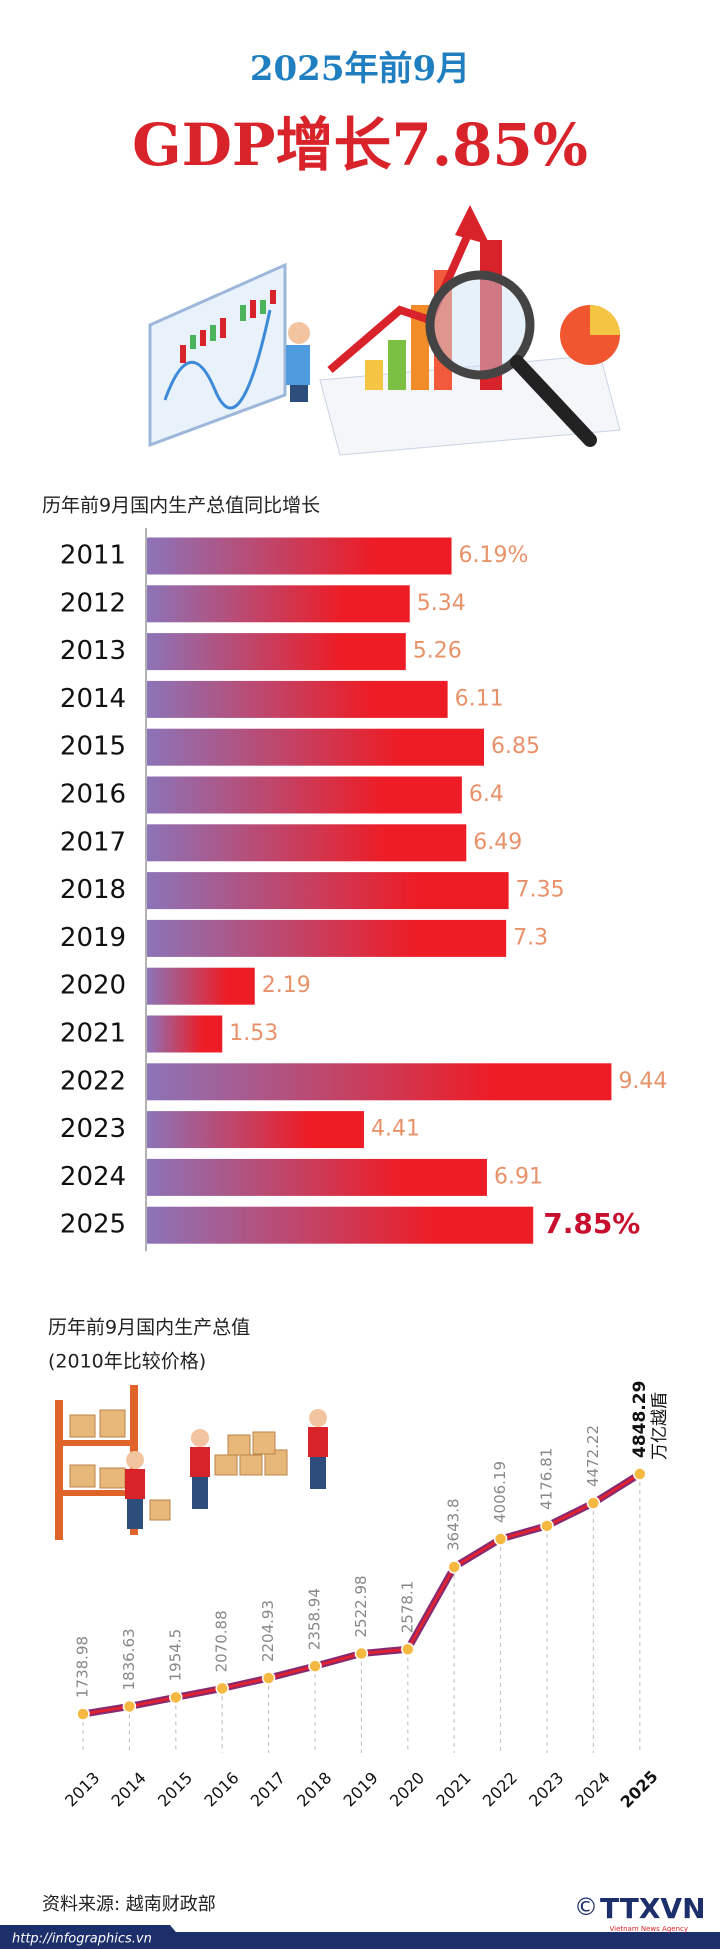  Describe the element at coordinates (437, 651) in the screenshot. I see `value-label: 5.26` at that location.